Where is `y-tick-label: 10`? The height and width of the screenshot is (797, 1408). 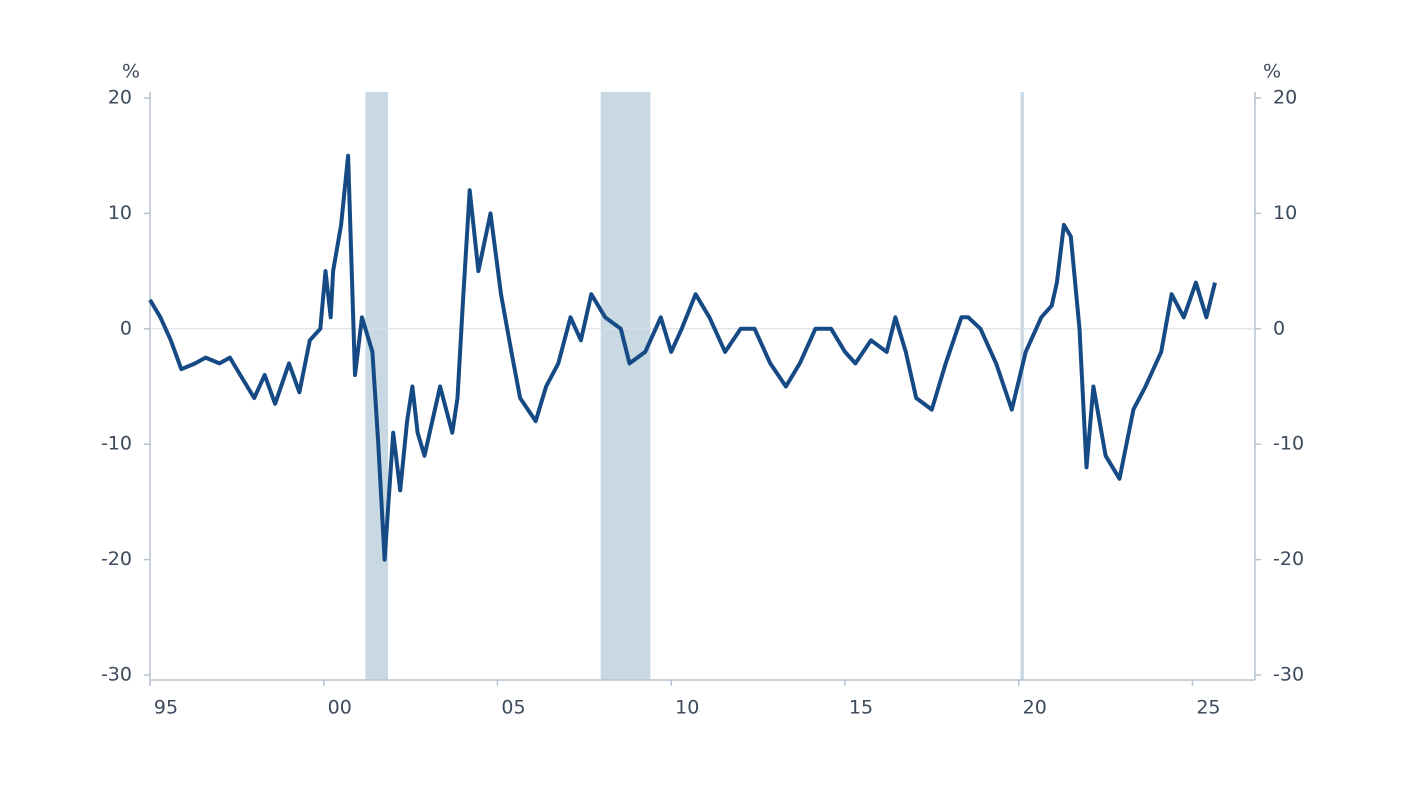 y-tick-label: 10 is located at coordinates (120, 213).